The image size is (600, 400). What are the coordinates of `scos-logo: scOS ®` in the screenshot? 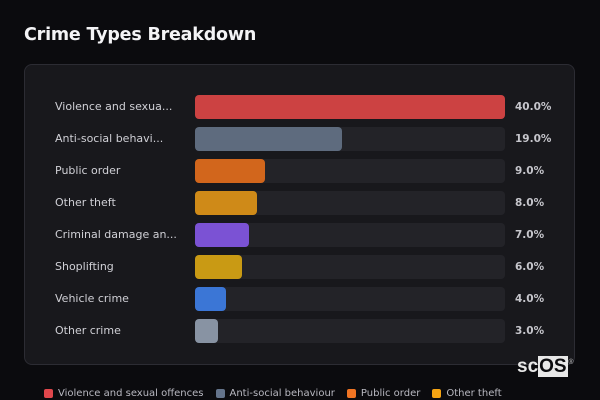 It's located at (545, 367).